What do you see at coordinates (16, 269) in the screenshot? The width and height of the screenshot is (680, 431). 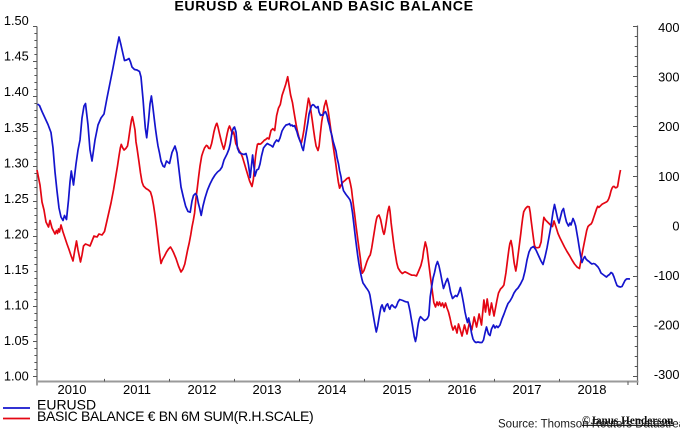 I see `svg-text: 1.15` at bounding box center [16, 269].